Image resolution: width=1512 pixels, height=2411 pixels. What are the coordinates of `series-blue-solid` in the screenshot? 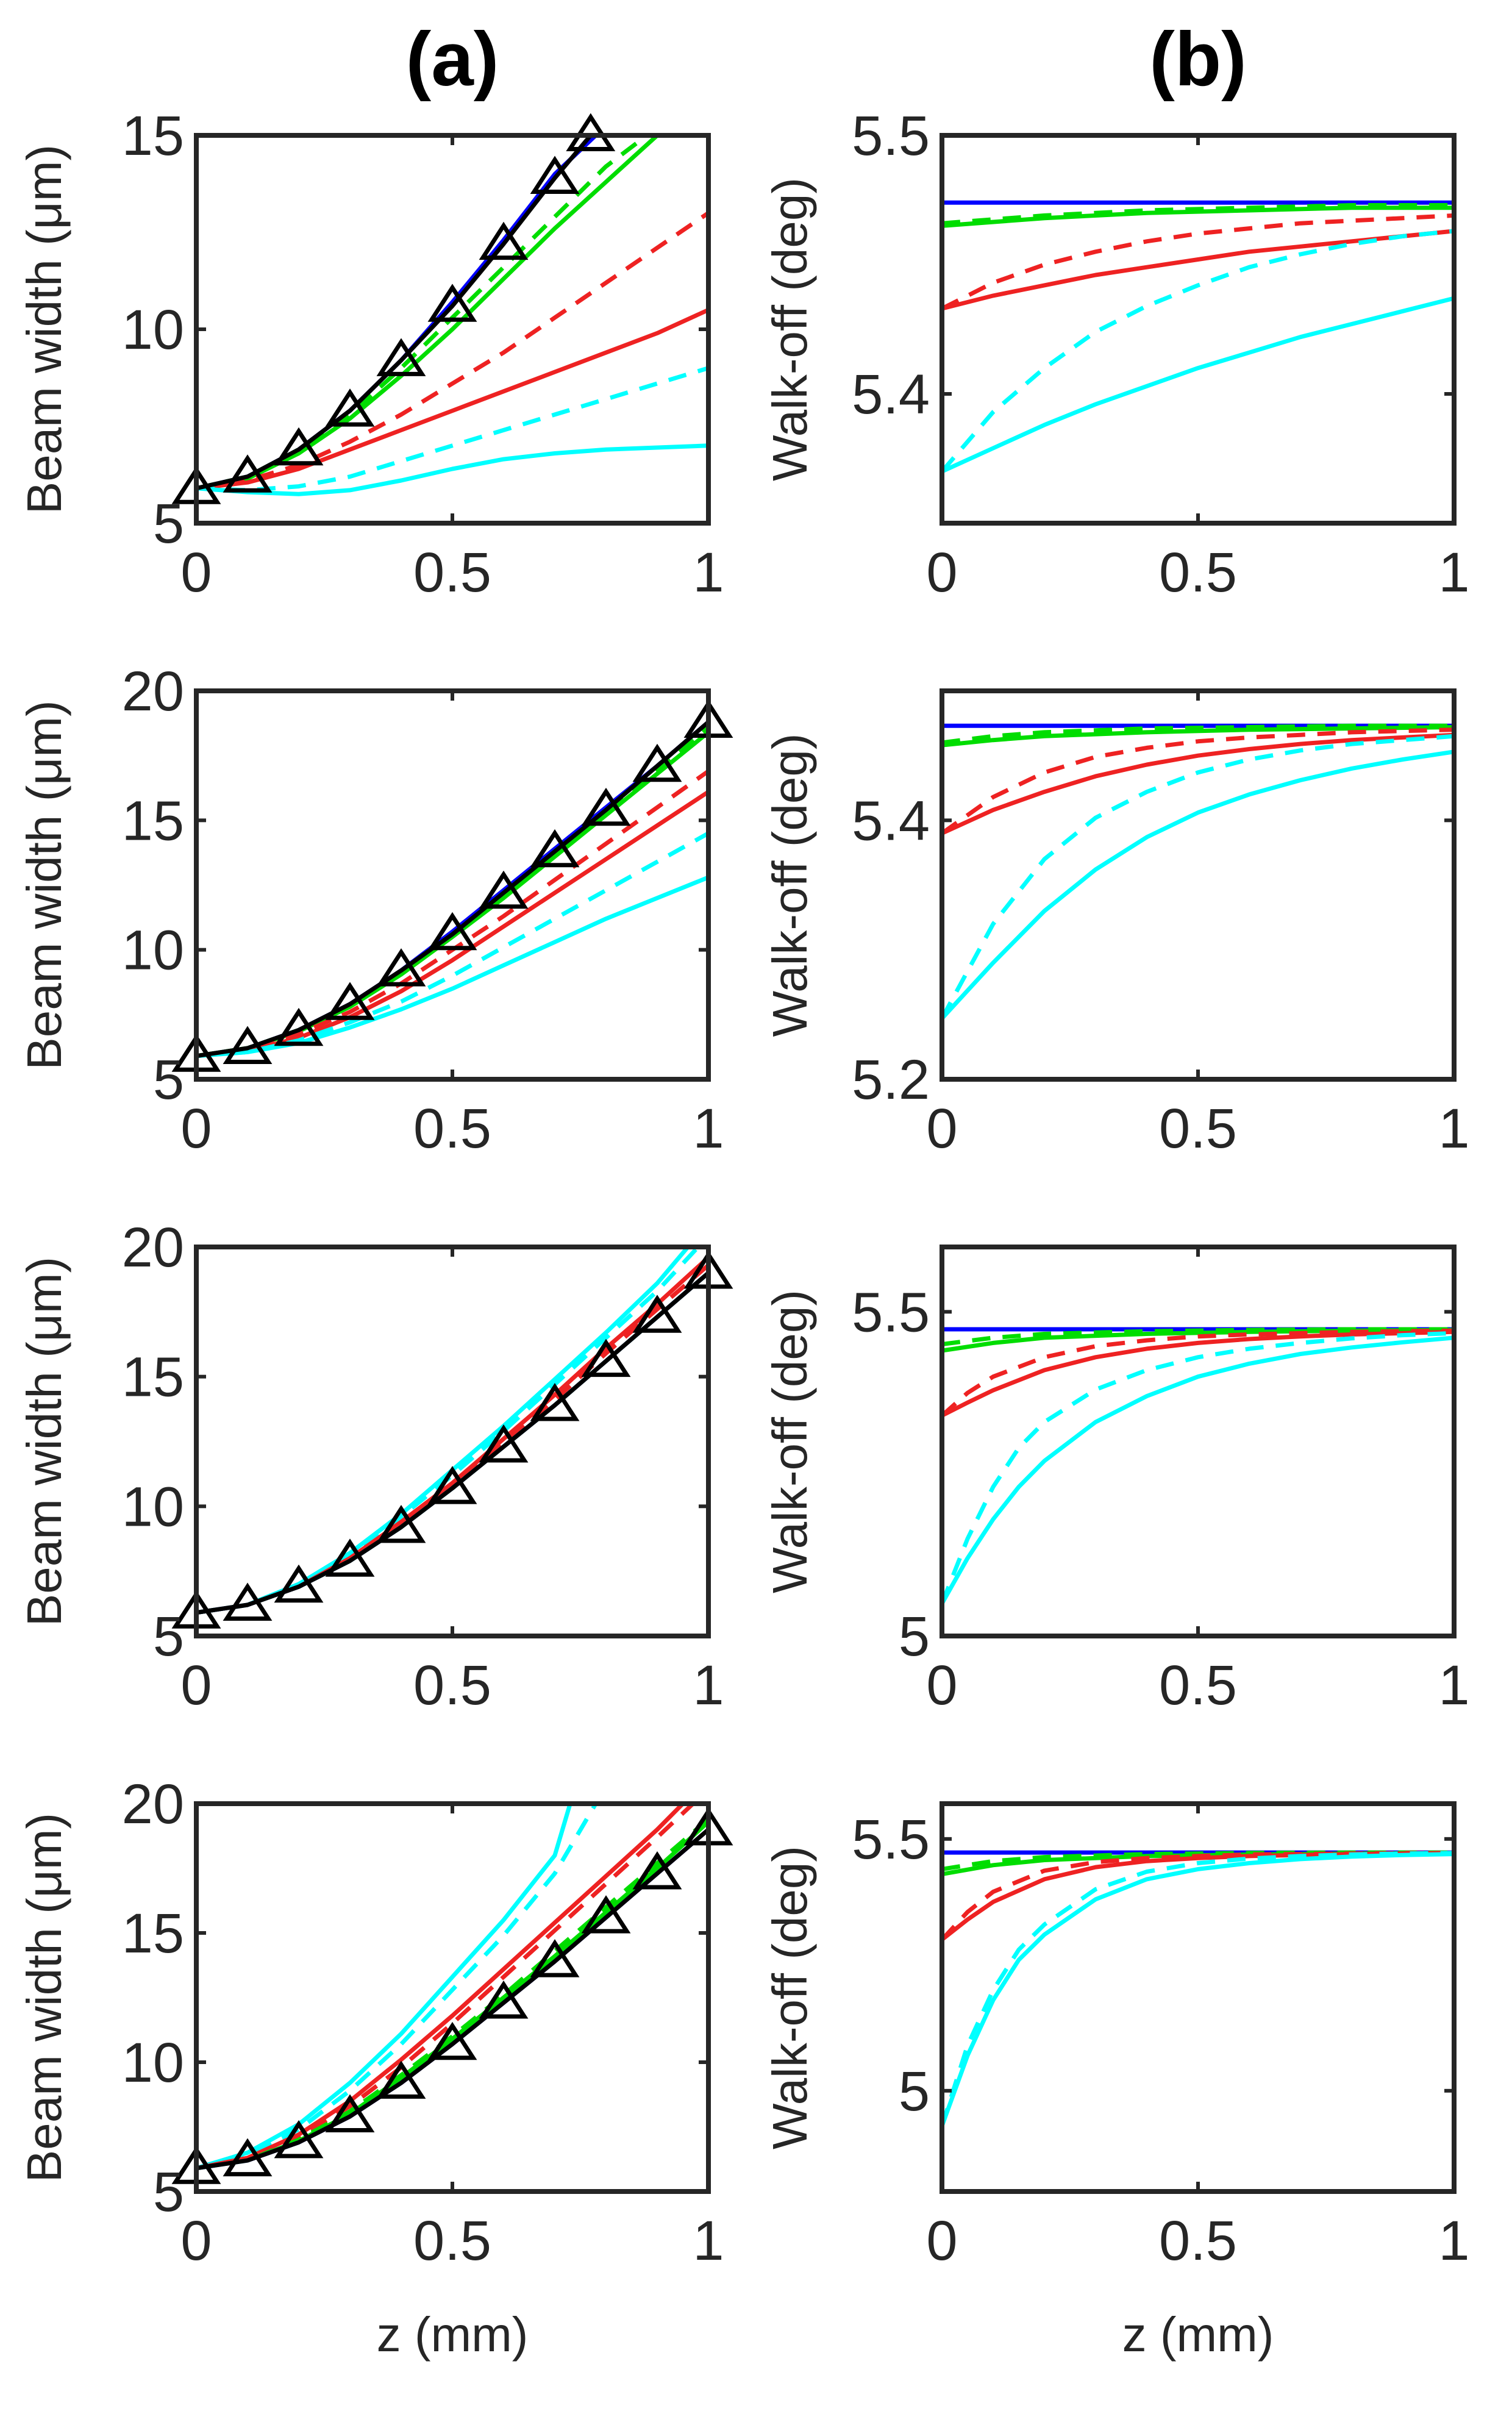 It's located at (452, 1999).